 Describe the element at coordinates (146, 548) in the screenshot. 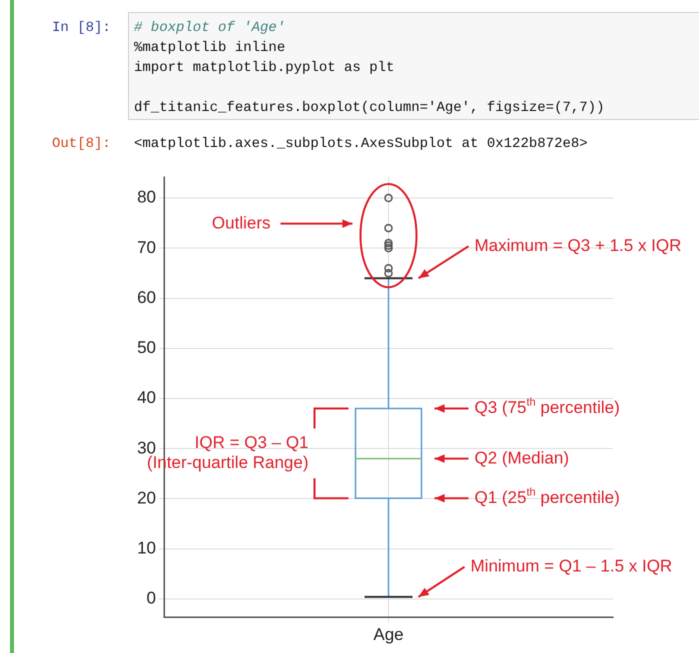

I see `y-tick-label: 10` at that location.